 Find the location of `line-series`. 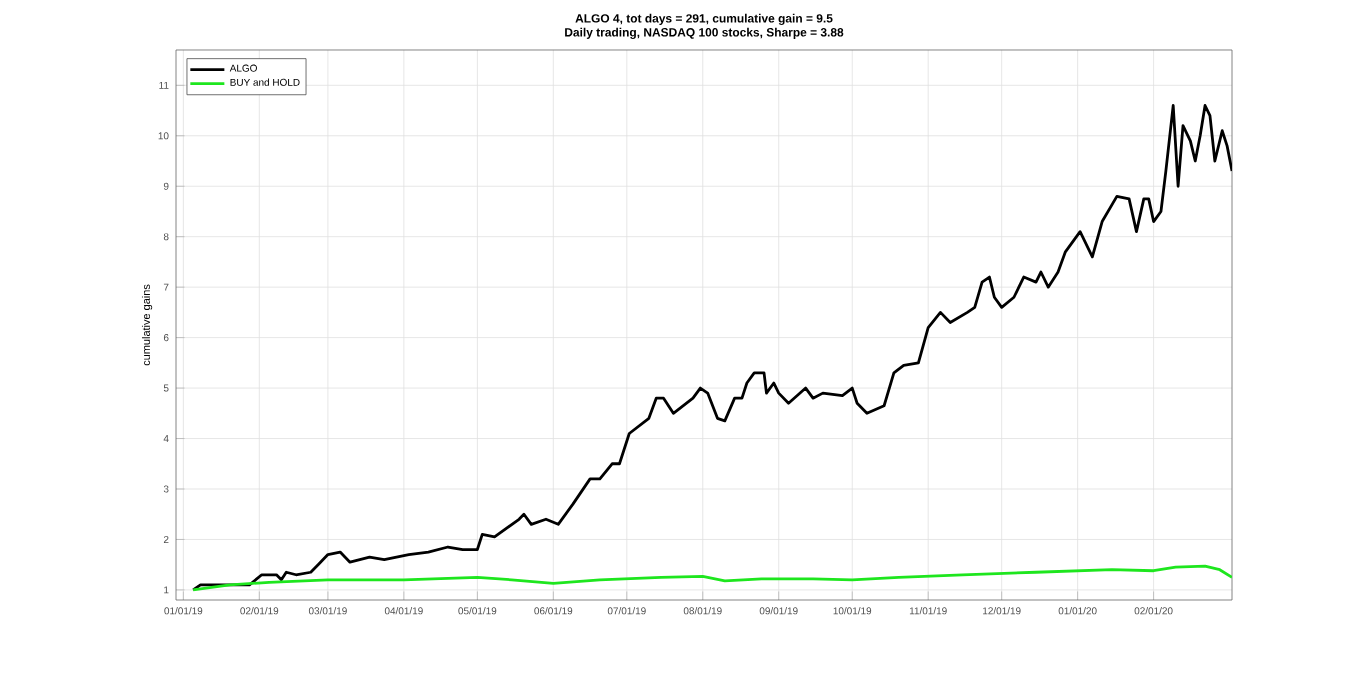

line-series is located at coordinates (712, 578).